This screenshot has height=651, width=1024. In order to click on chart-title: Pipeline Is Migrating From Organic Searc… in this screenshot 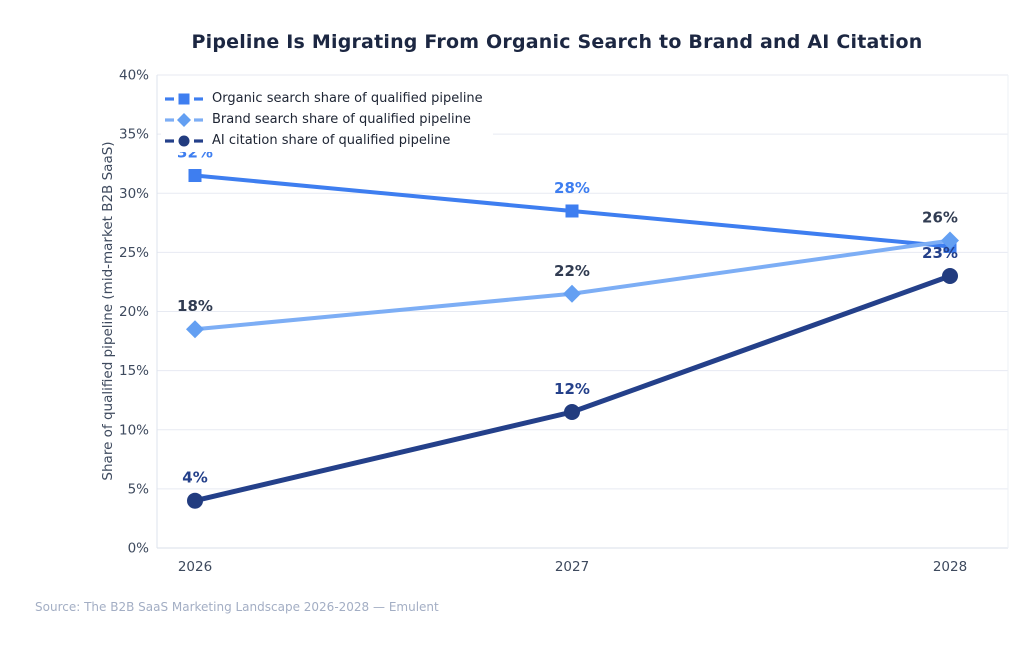, I will do `click(557, 42)`.